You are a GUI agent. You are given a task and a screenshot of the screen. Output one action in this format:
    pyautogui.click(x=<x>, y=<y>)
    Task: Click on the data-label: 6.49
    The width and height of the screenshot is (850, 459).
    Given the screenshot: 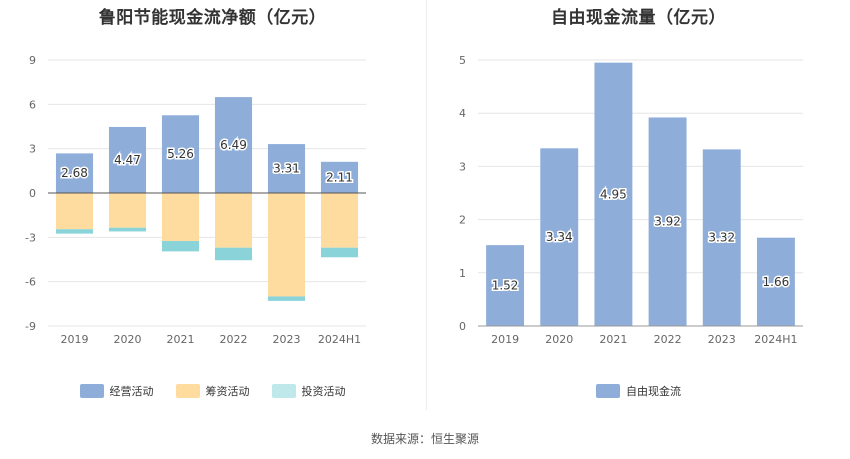 What is the action you would take?
    pyautogui.click(x=233, y=145)
    